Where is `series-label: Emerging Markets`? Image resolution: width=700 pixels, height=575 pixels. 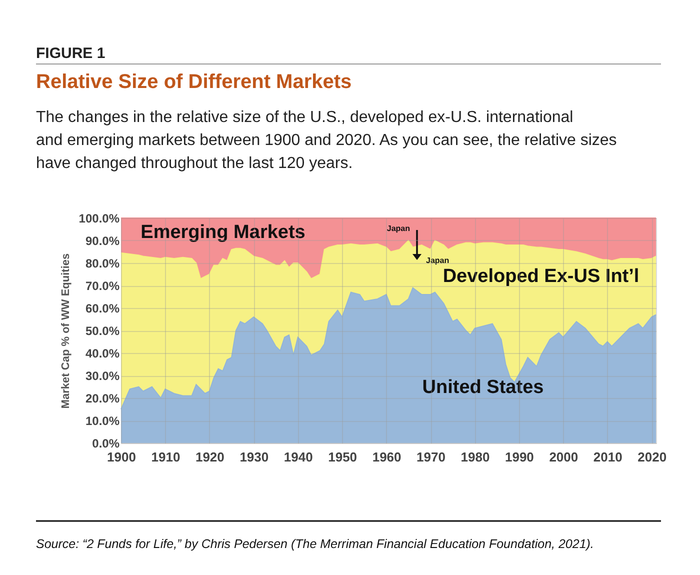 series-label: Emerging Markets is located at coordinates (223, 232).